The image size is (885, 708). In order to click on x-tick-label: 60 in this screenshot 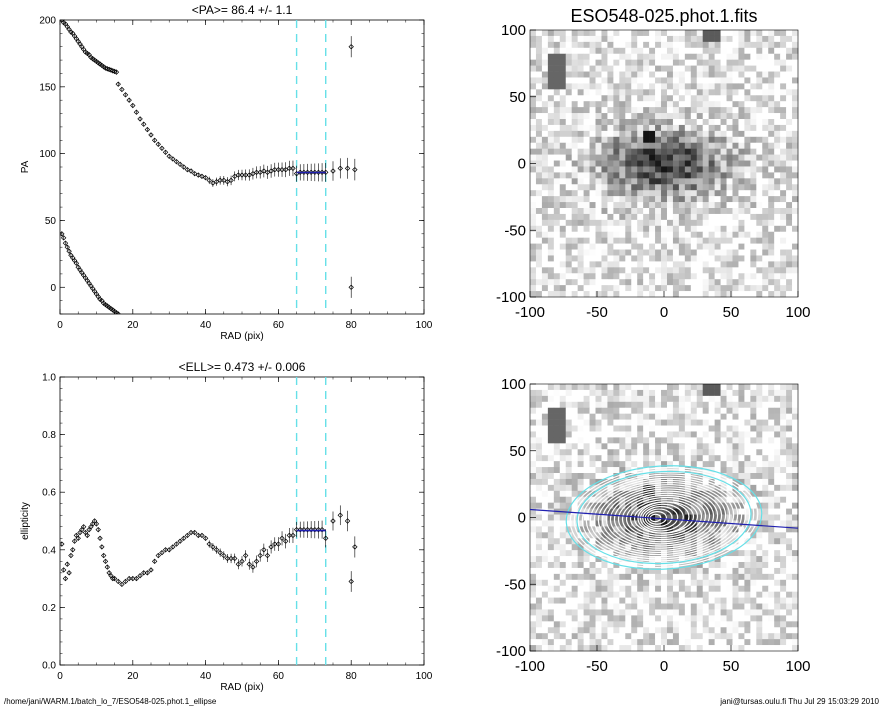, I will do `click(279, 325)`.